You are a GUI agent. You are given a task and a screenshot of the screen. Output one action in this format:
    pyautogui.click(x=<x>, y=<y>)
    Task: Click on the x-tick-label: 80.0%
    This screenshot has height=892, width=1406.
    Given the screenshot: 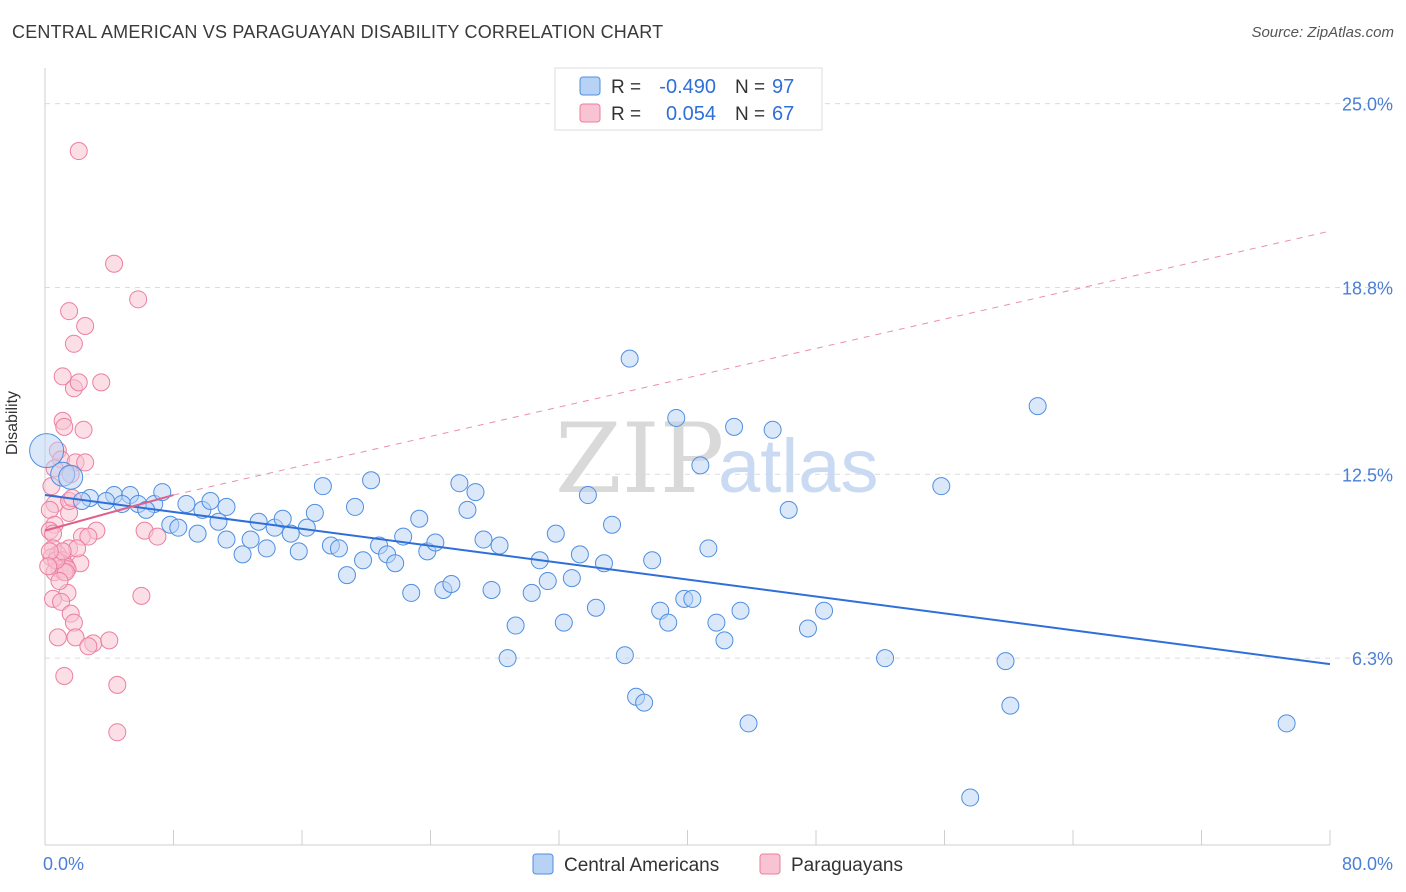 What is the action you would take?
    pyautogui.click(x=1367, y=864)
    